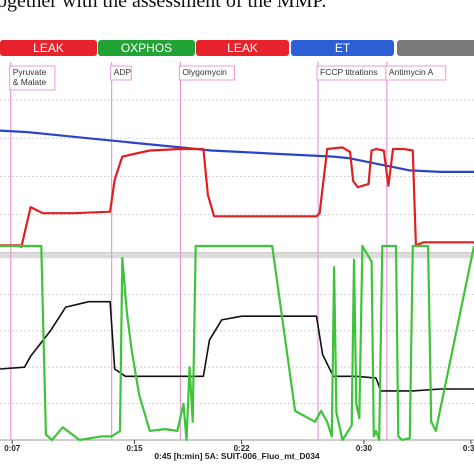  I want to click on x-tick-labels: 0:07 0:15 0:22 0:30 0:37, so click(239, 446).